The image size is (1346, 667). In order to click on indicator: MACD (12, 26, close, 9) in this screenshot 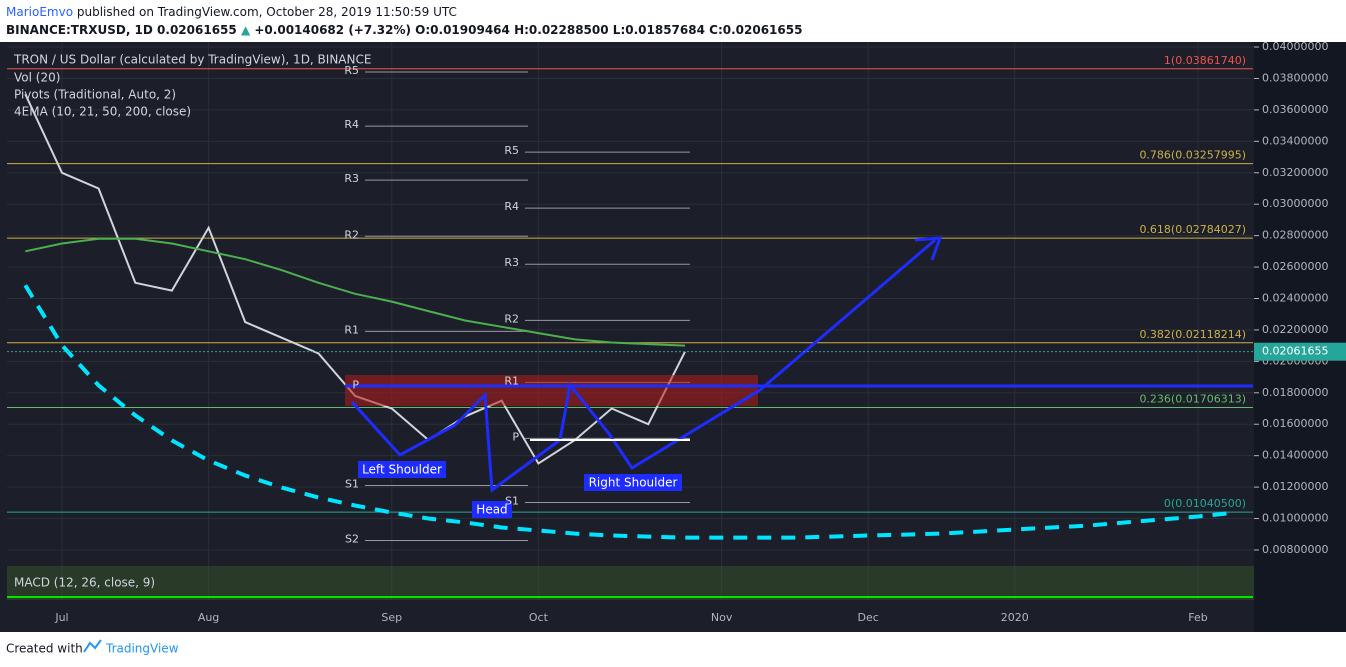, I will do `click(84, 583)`.